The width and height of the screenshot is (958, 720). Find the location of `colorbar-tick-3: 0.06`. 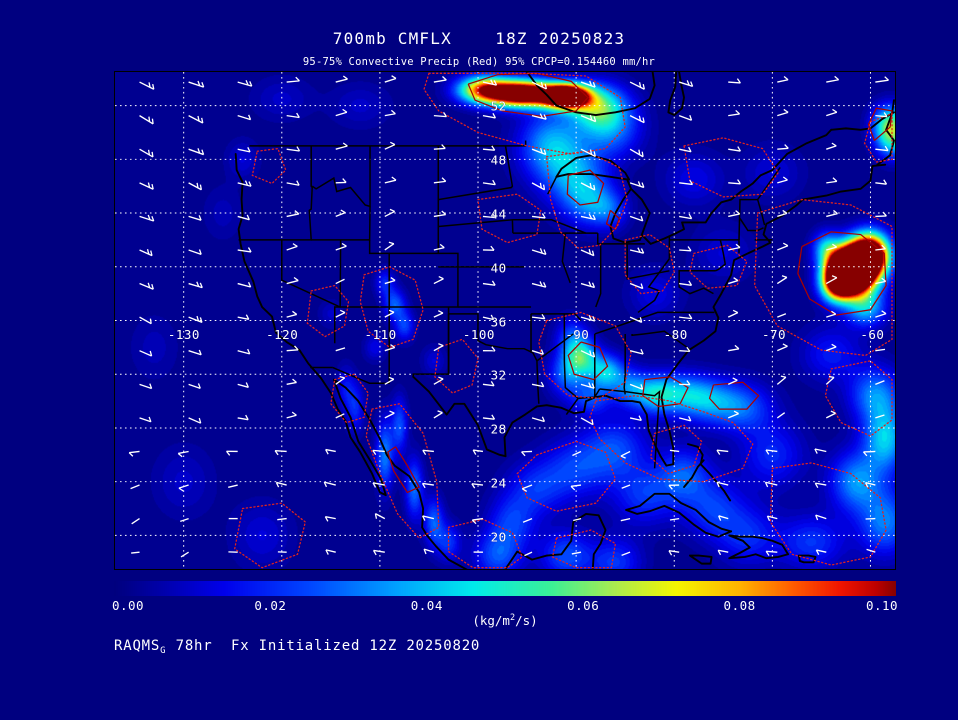

colorbar-tick-3: 0.06 is located at coordinates (583, 605).